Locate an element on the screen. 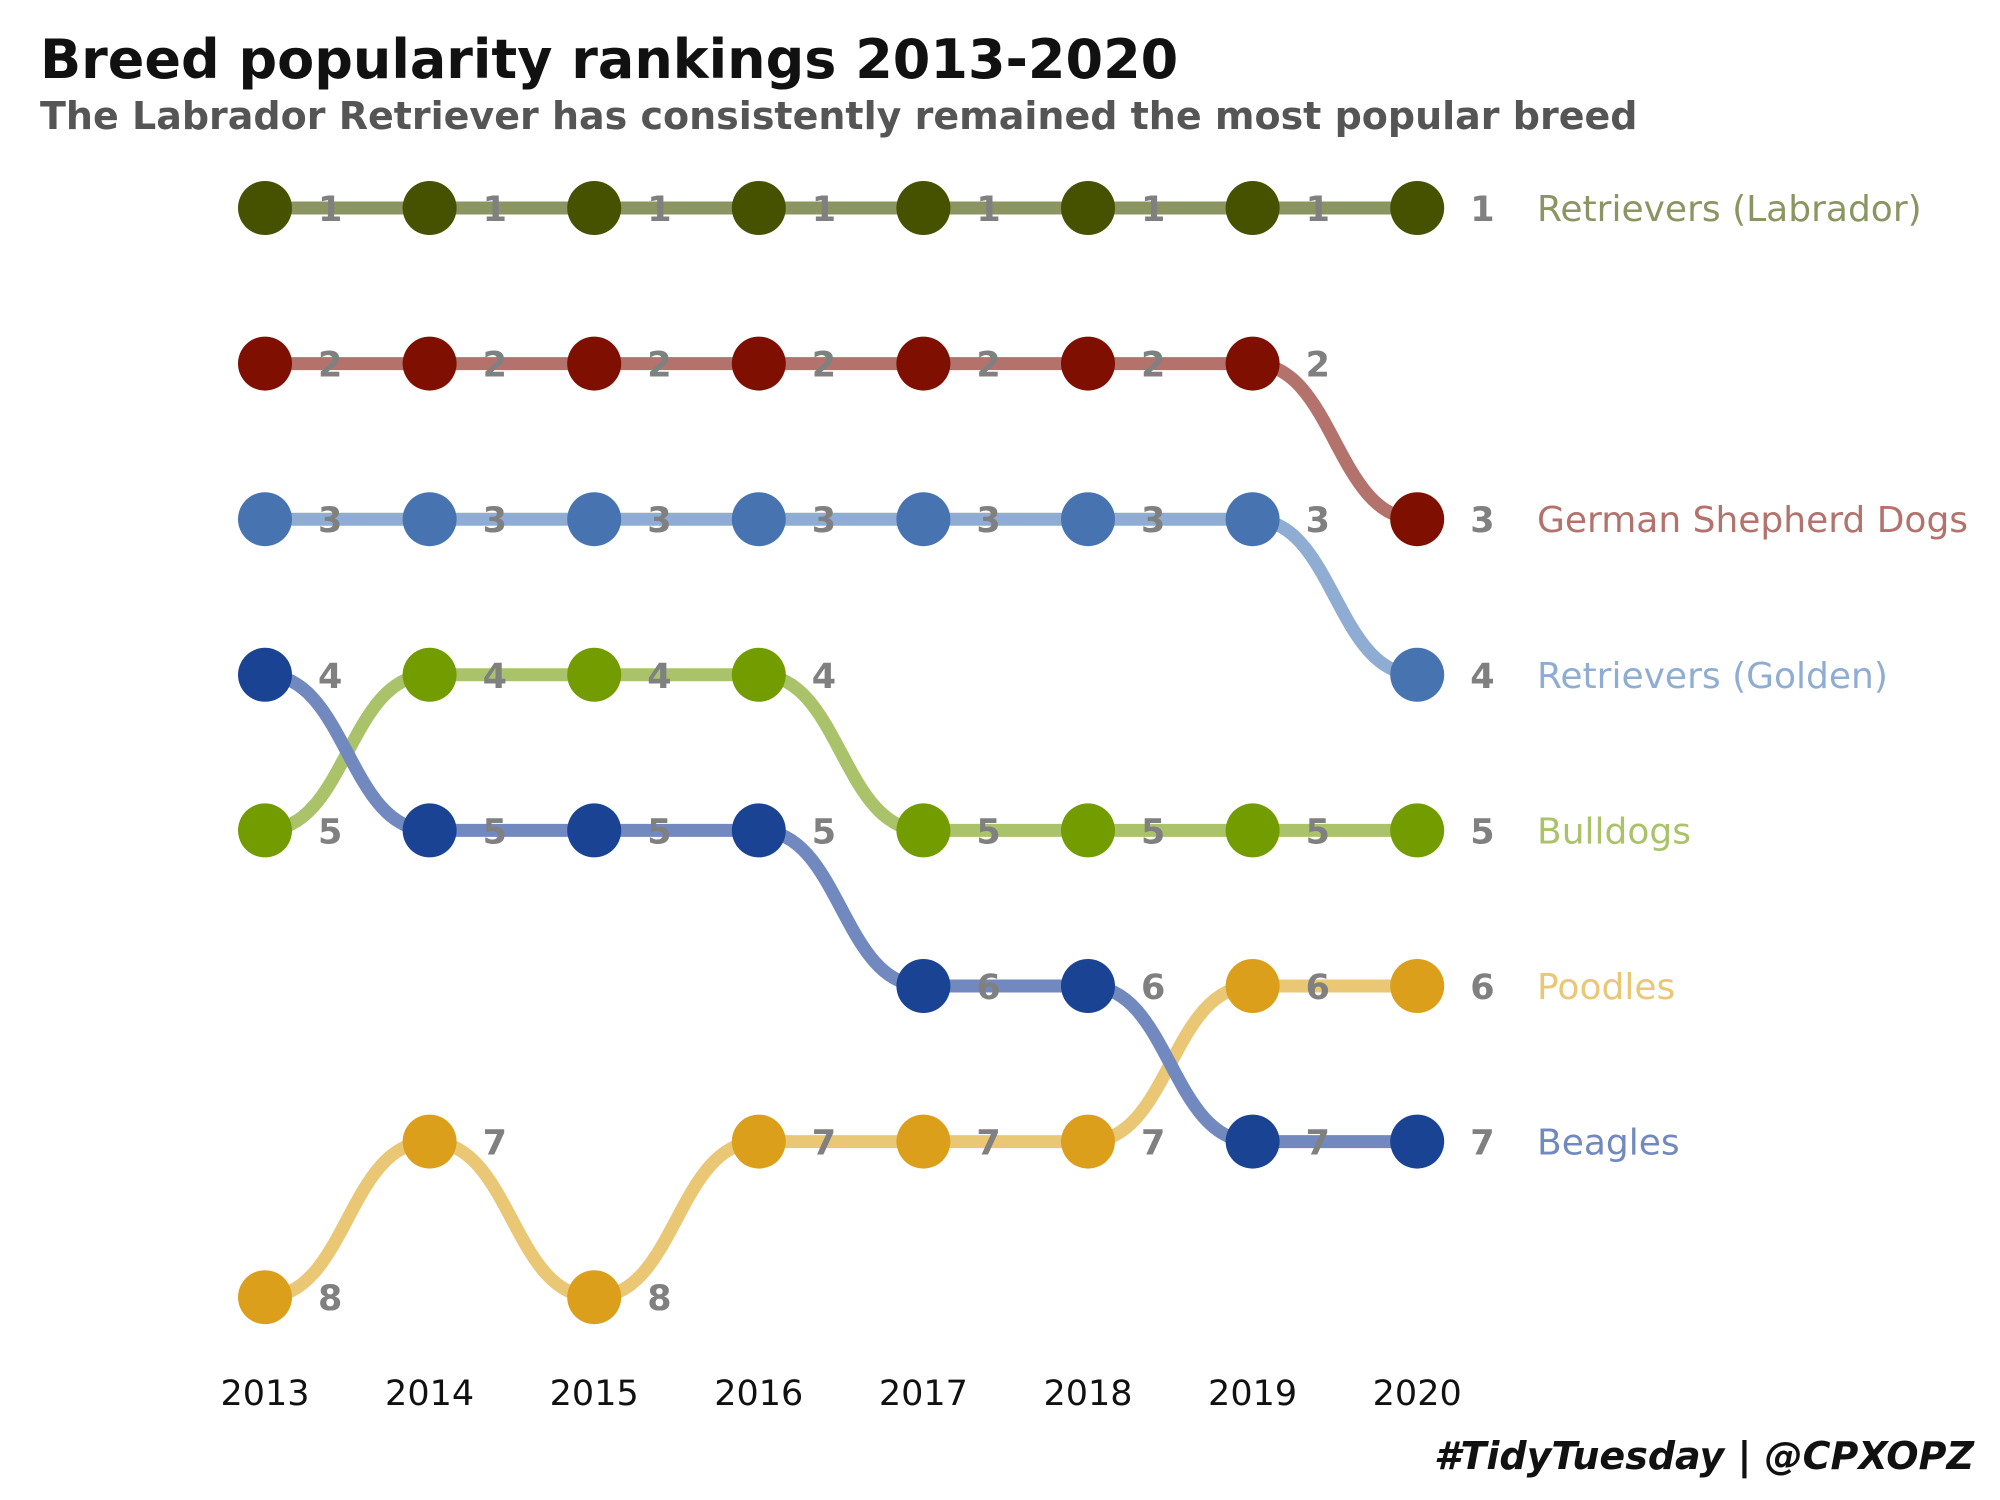 The width and height of the screenshot is (2000, 1500). x-axis: 2013 2014 2015 2016 2017 2018 2019 2020 is located at coordinates (840, 1394).